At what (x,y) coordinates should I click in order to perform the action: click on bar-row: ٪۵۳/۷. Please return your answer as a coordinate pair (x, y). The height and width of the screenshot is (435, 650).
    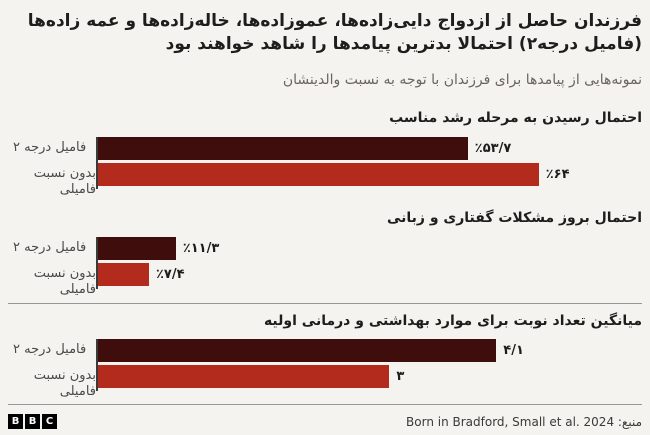
    Looking at the image, I should click on (370, 149).